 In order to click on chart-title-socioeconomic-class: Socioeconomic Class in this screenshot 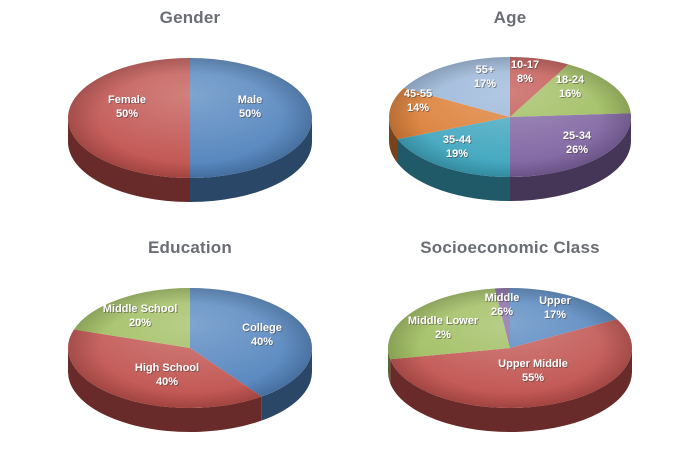, I will do `click(510, 247)`.